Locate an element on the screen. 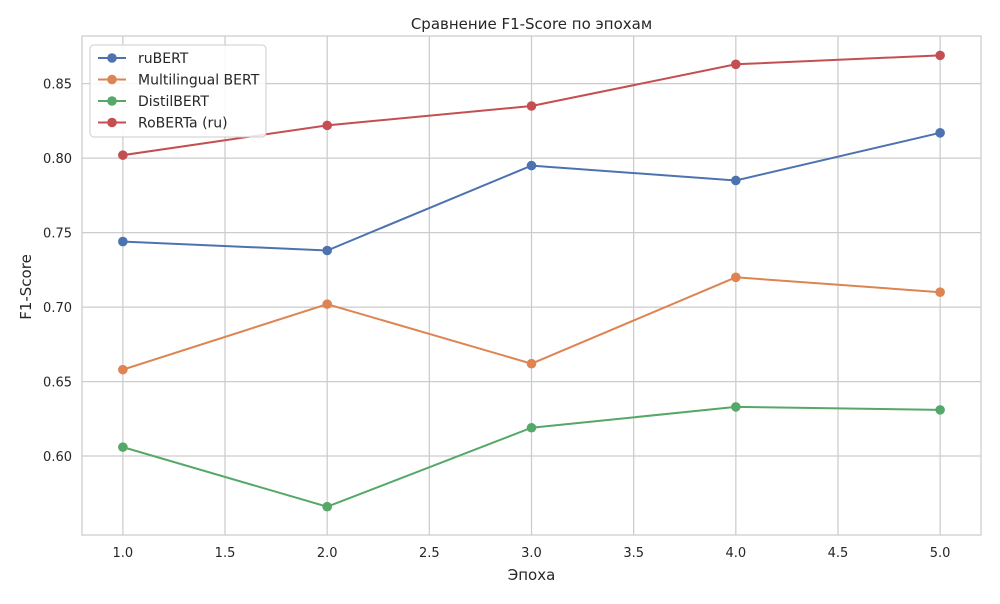 This screenshot has height=604, width=1000. legend-item: ruBERT is located at coordinates (143, 59).